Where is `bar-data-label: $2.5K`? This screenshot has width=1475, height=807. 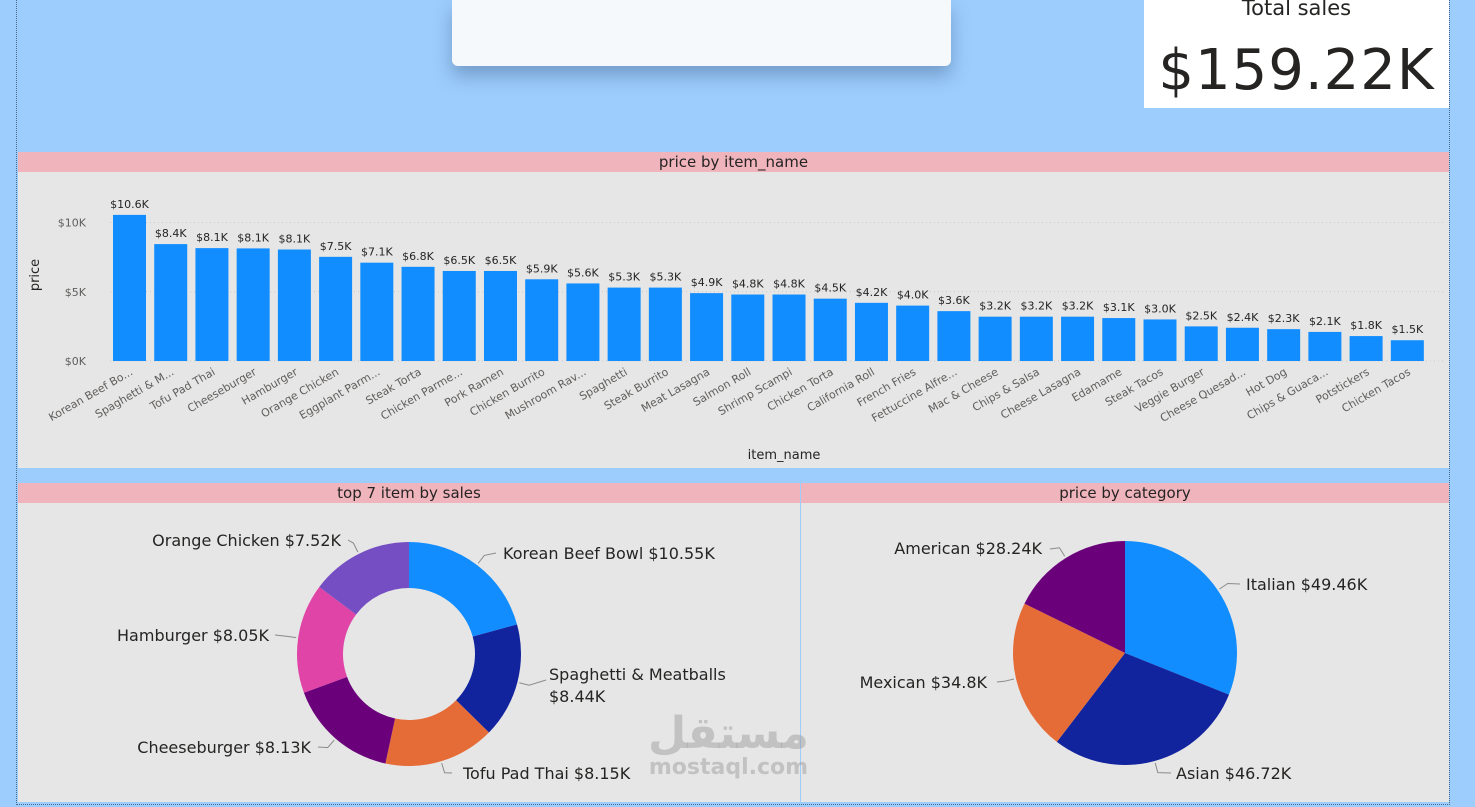
bar-data-label: $2.5K is located at coordinates (1201, 315).